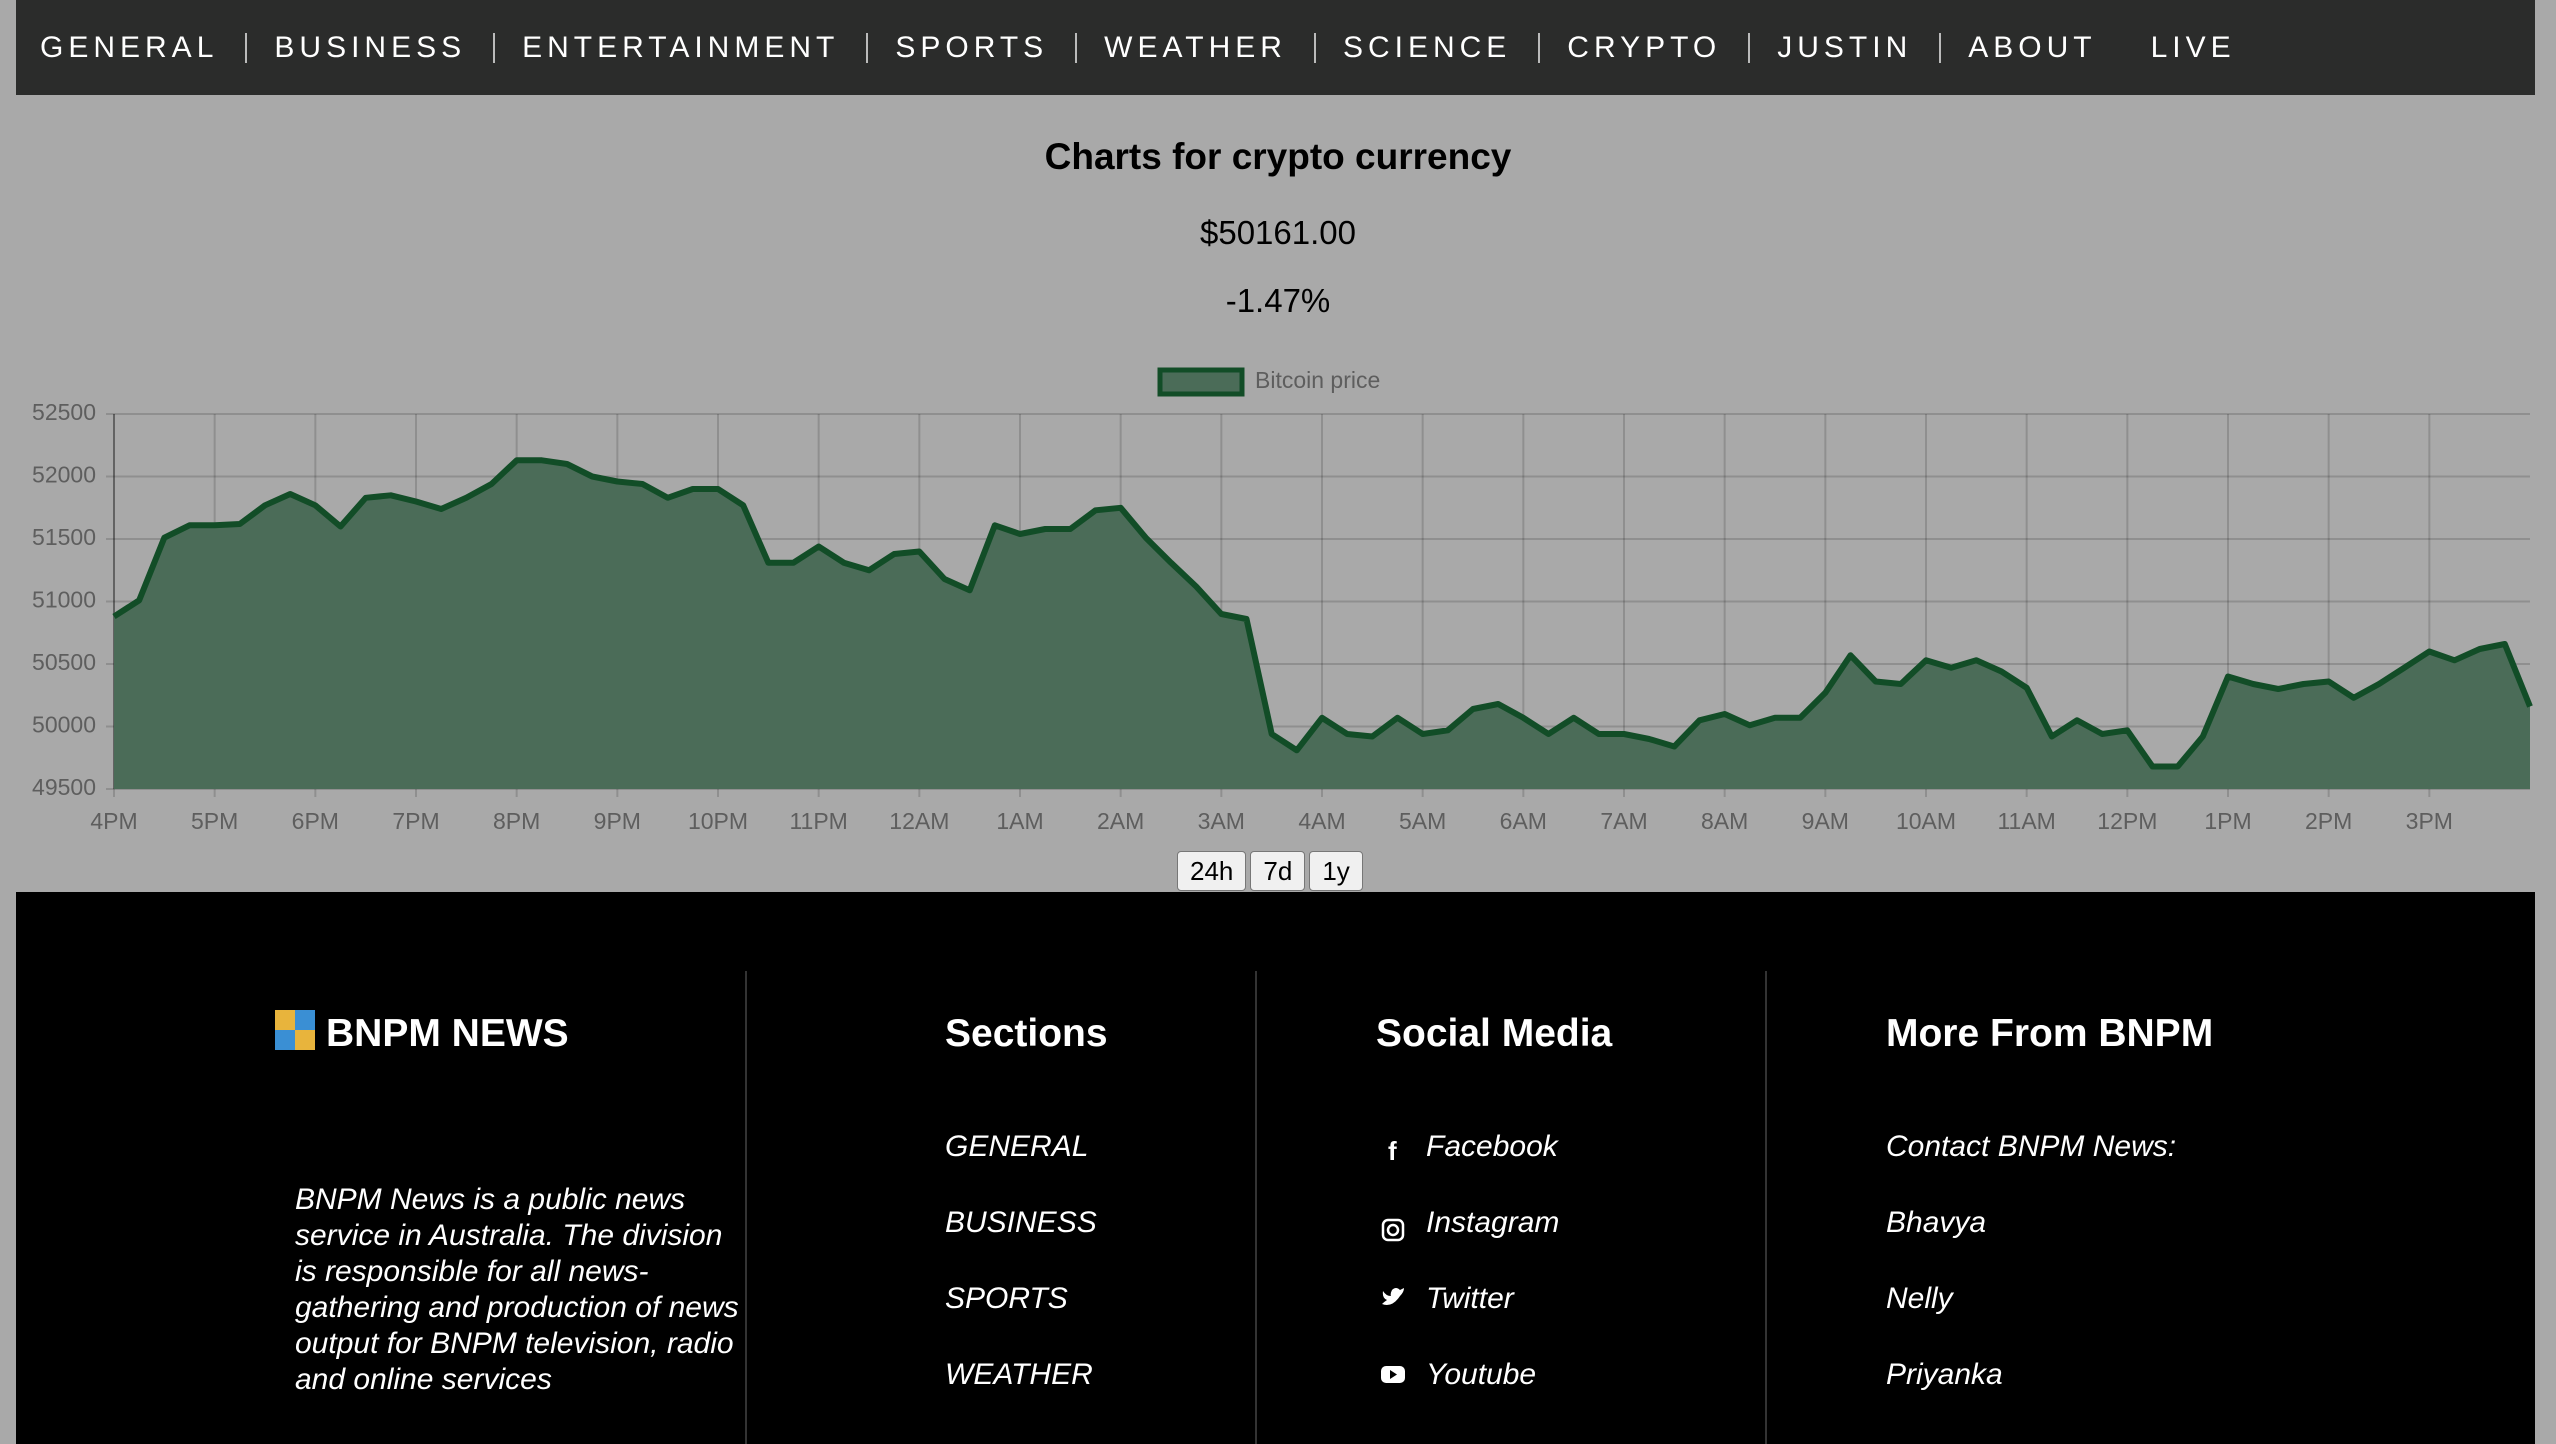  I want to click on more-link: Priyanka, so click(1944, 1374).